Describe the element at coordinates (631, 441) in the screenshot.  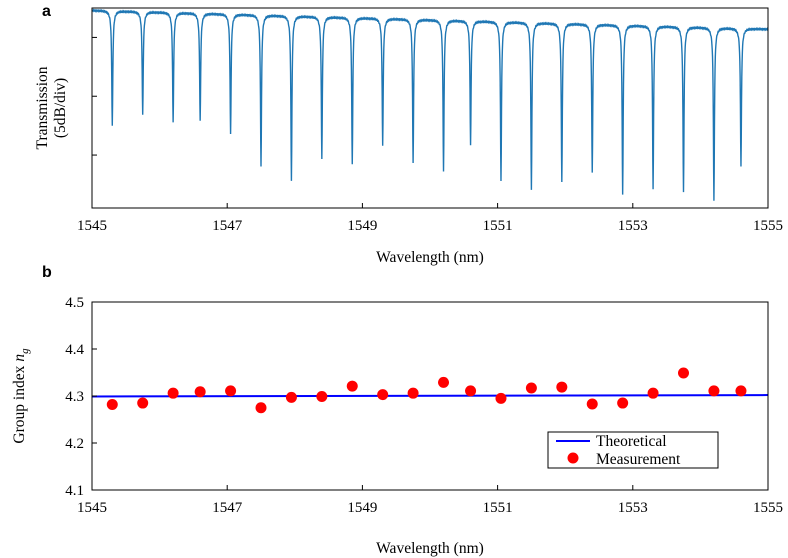
I see `legend-theoretical-label: Theoretical` at that location.